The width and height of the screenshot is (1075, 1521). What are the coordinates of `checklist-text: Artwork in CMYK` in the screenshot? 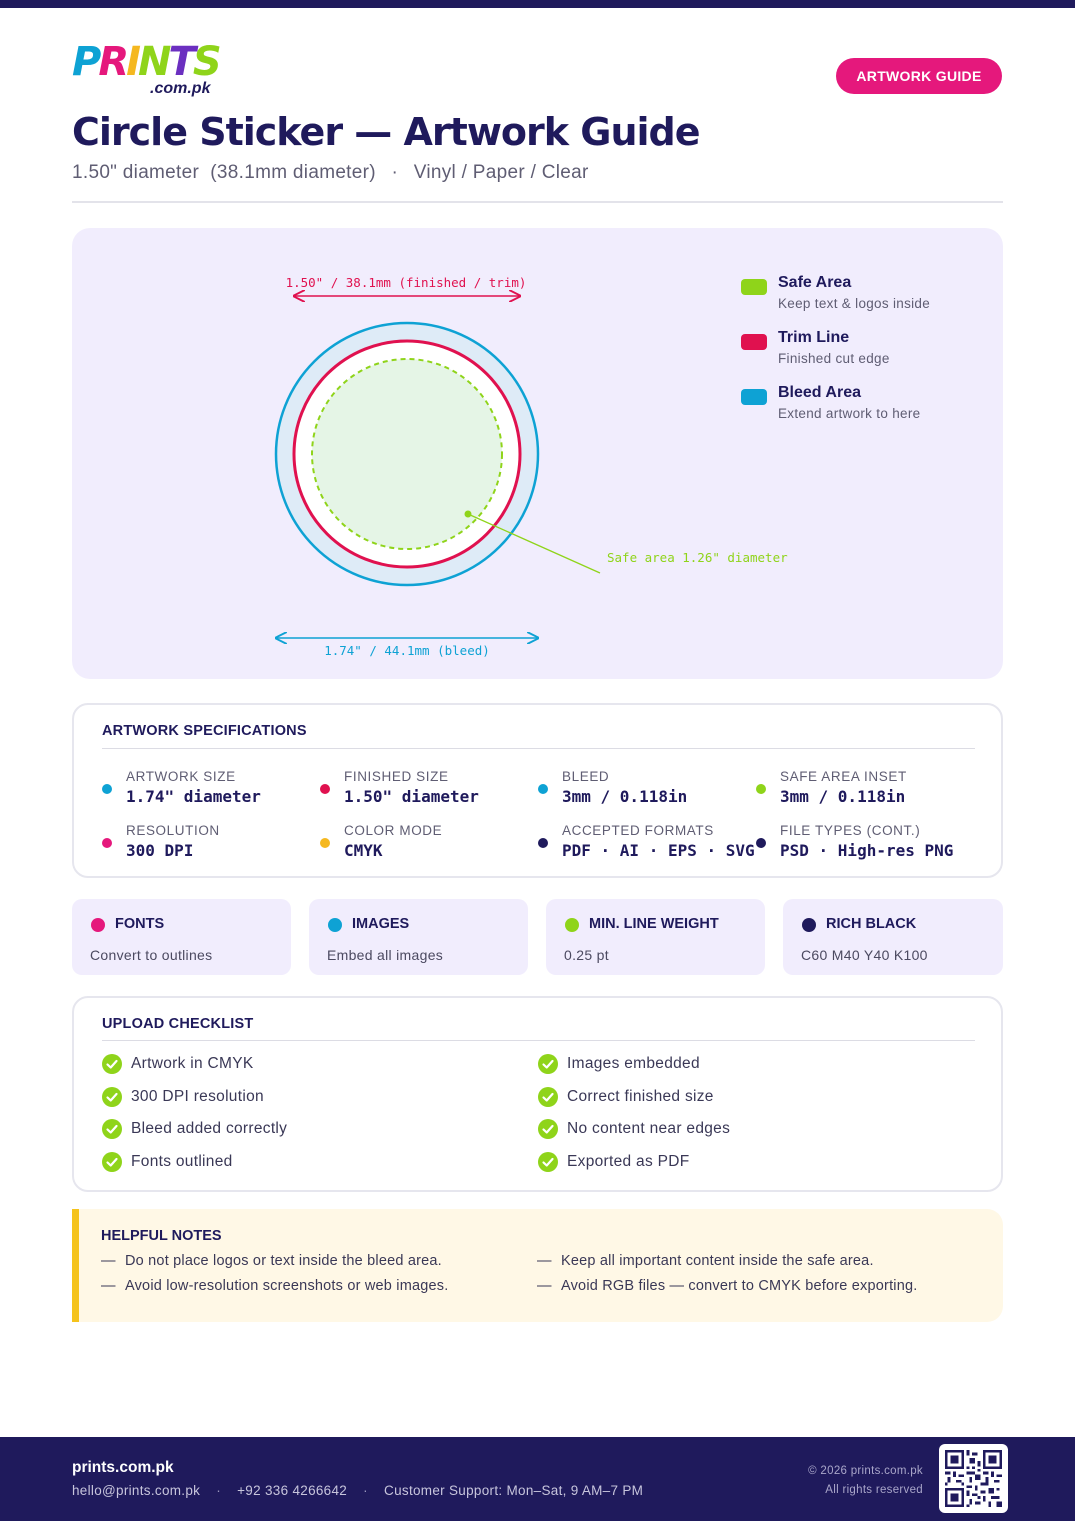 It's located at (192, 1063).